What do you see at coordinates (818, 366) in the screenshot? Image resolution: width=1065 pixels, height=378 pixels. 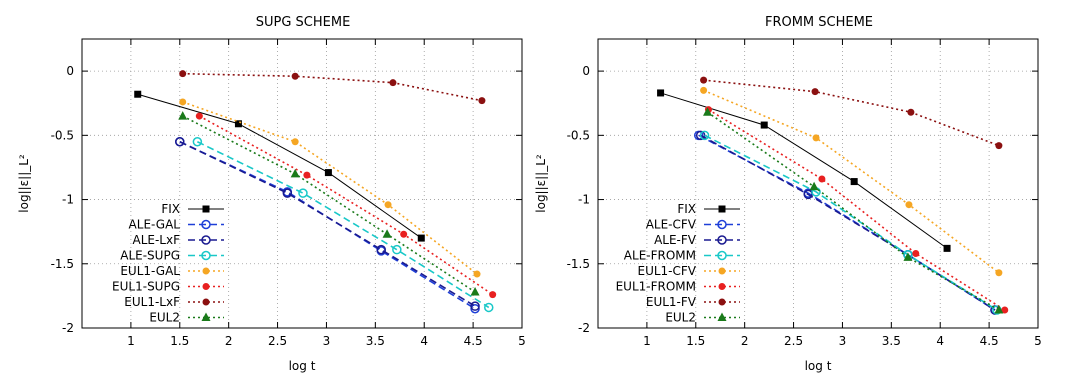 I see `x-axis-label: log t` at bounding box center [818, 366].